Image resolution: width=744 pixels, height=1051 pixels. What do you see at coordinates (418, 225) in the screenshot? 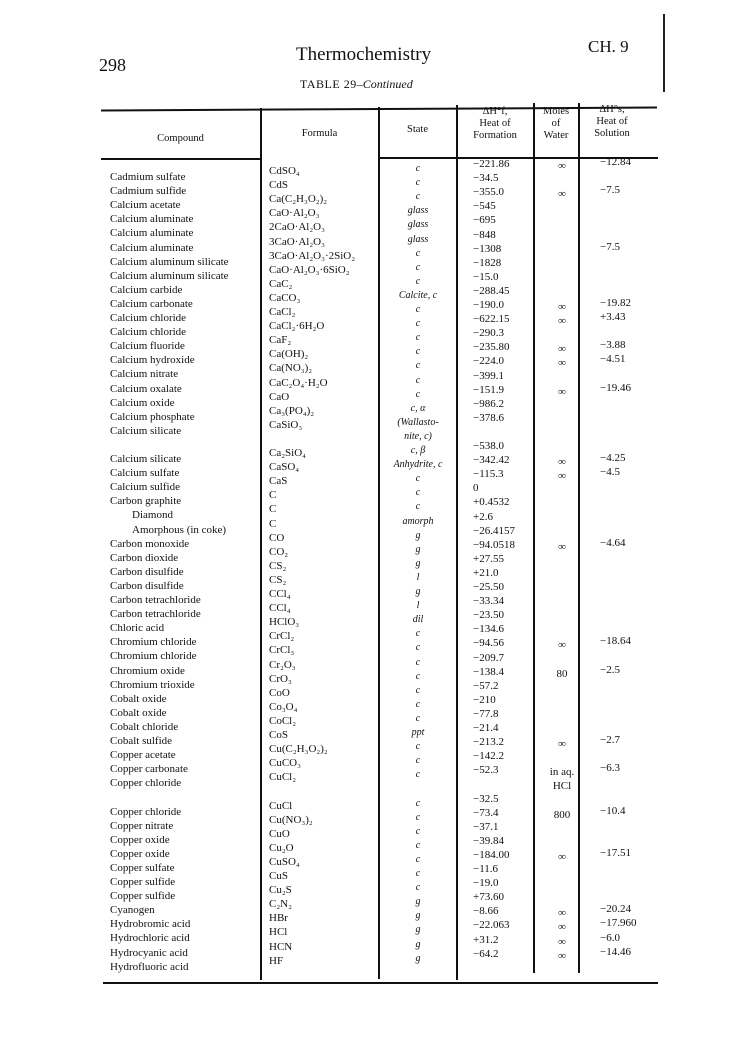
I see `table-cell-state: glass` at bounding box center [418, 225].